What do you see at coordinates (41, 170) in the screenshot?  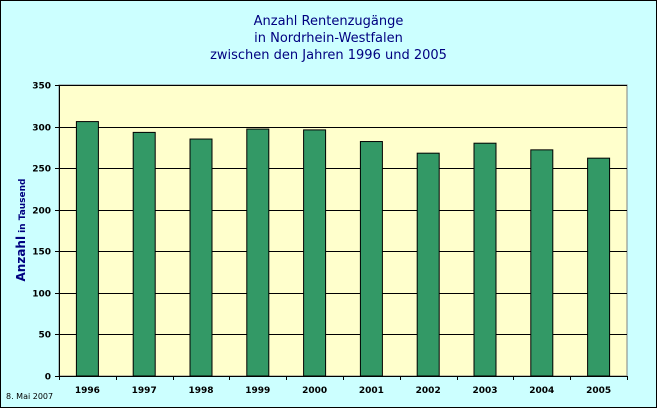 I see `y-tick-label: 250` at bounding box center [41, 170].